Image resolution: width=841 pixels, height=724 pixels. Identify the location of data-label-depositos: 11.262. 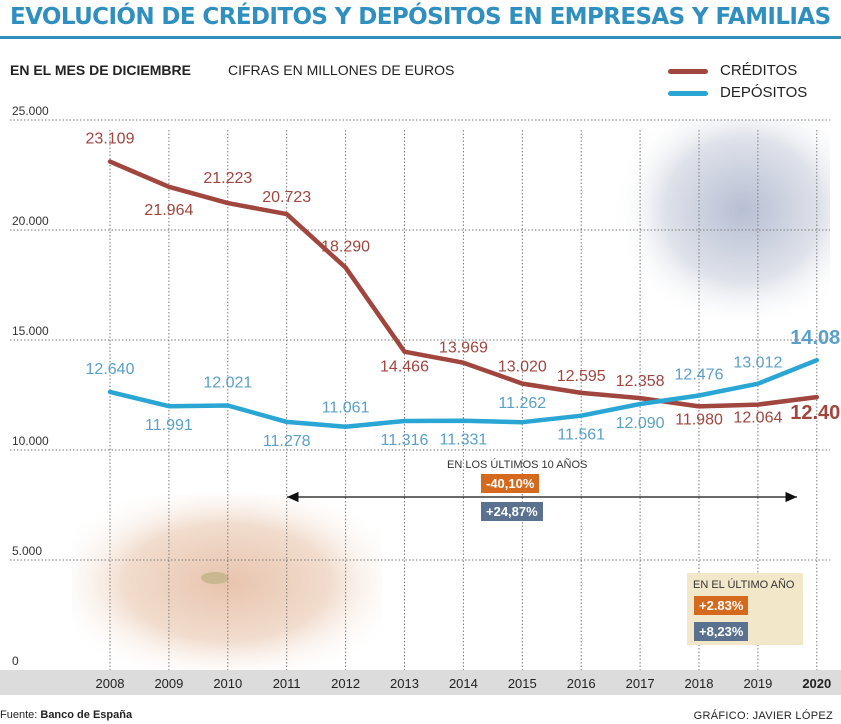
(522, 403).